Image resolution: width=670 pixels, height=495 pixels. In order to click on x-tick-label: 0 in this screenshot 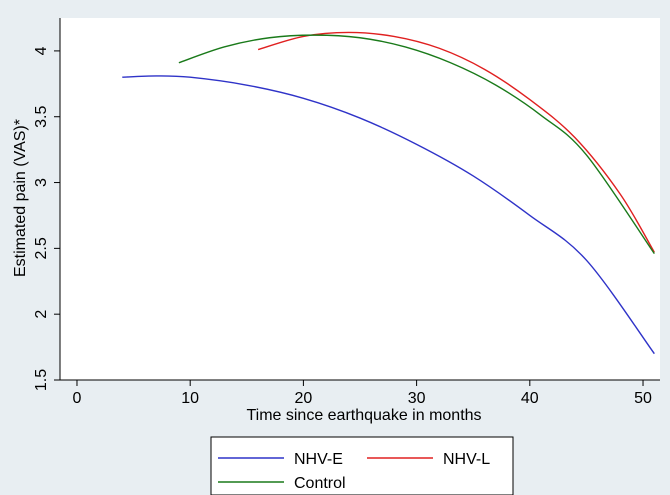, I will do `click(77, 398)`.